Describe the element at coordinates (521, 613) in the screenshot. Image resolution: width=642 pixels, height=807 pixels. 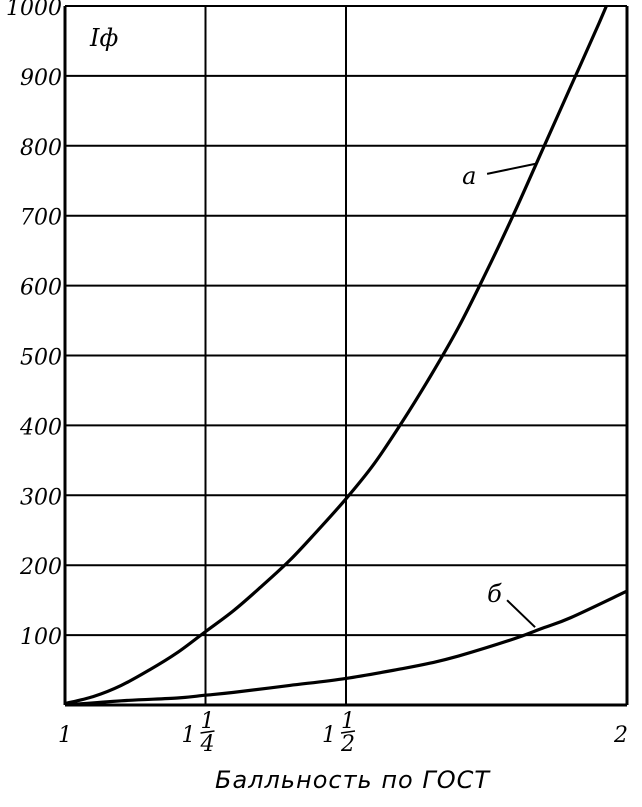
I see `series-b-leader` at that location.